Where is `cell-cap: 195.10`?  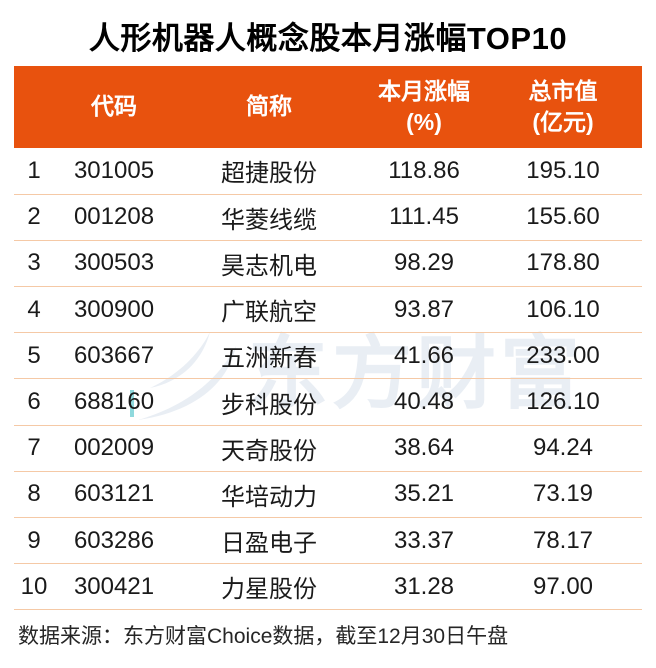 cell-cap: 195.10 is located at coordinates (563, 170).